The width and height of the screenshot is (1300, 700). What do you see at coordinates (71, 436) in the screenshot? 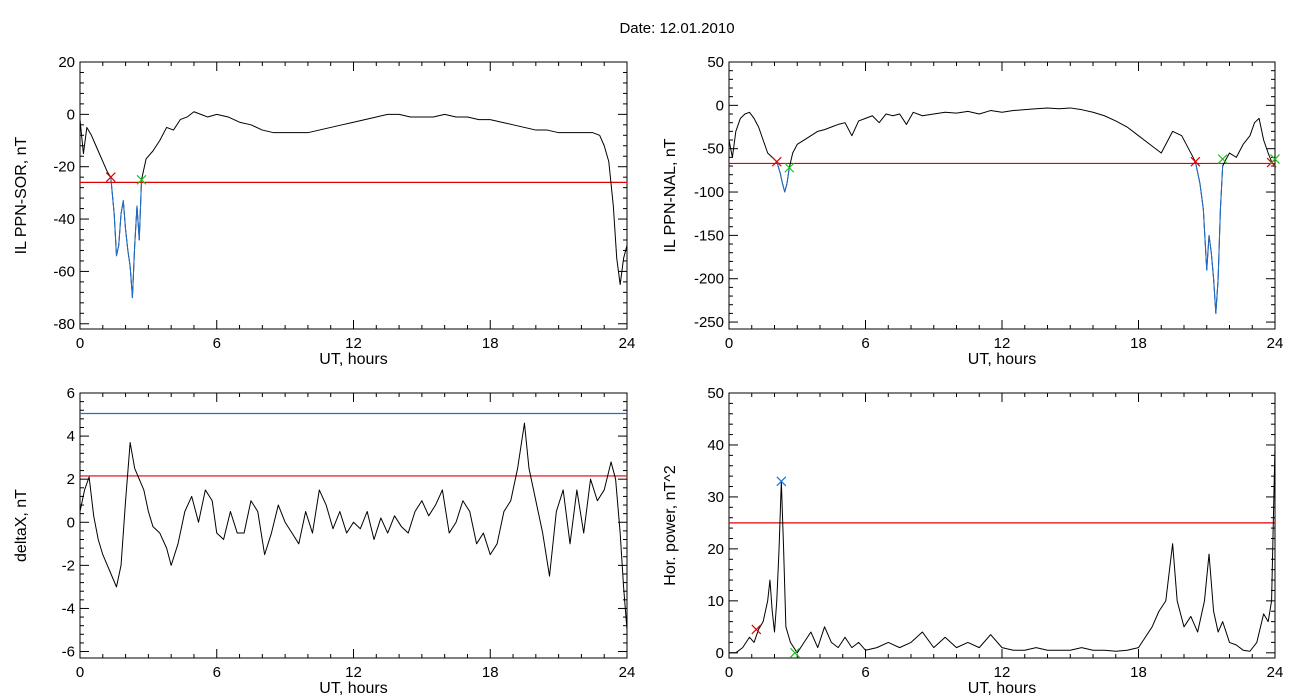
I see `y-tick-label: 4` at bounding box center [71, 436].